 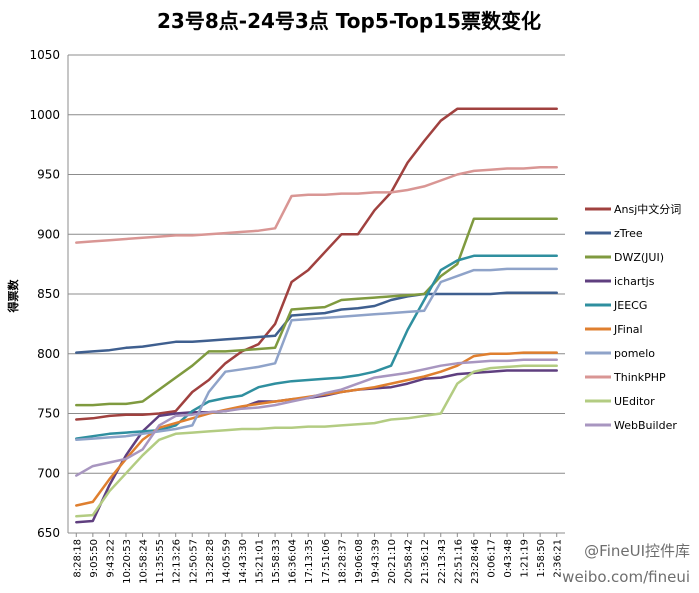 I want to click on x-tick-label: 9:05:50, so click(x=94, y=558).